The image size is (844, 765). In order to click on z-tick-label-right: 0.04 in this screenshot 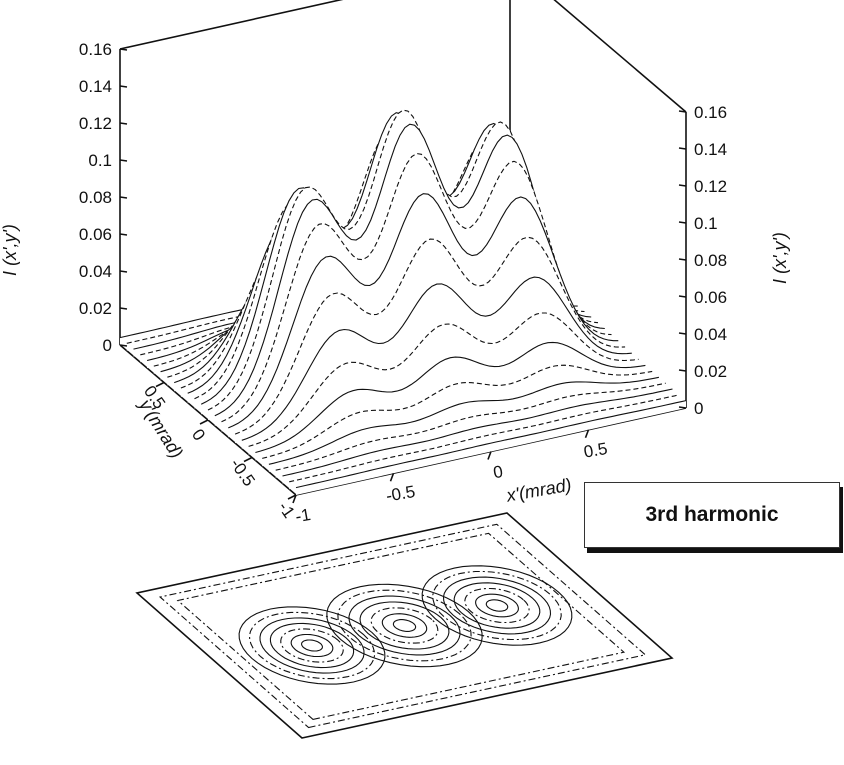, I will do `click(710, 334)`.